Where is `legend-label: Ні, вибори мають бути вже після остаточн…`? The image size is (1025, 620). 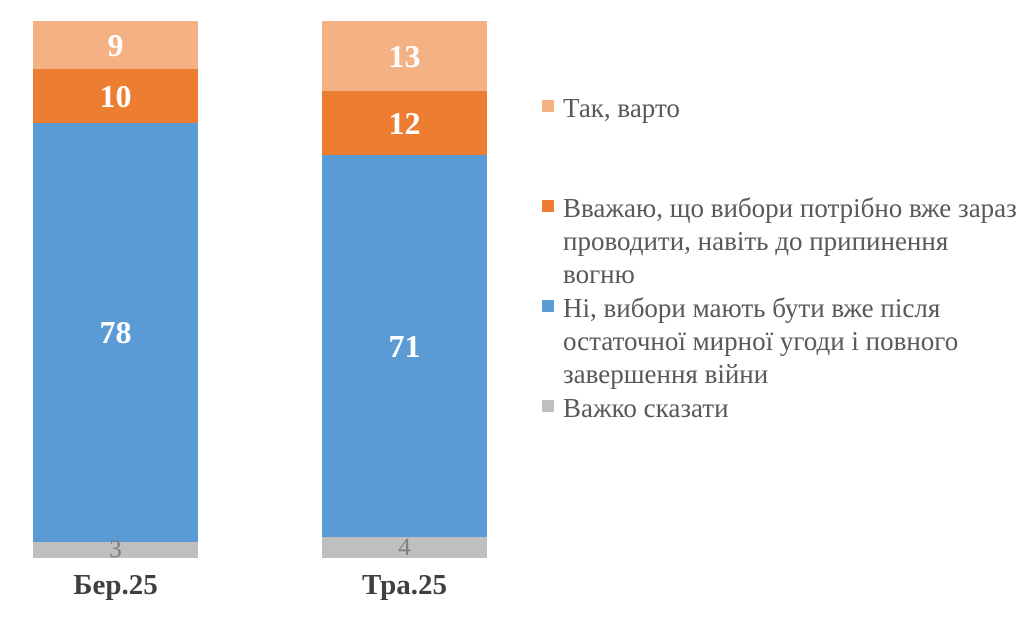 legend-label: Ні, вибори мають бути вже після остаточн… is located at coordinates (761, 341).